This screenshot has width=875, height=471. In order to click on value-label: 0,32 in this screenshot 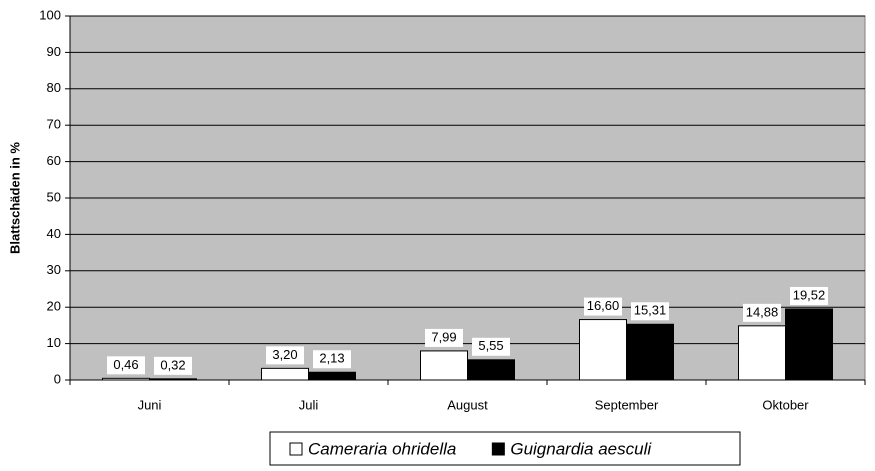, I will do `click(172, 364)`.